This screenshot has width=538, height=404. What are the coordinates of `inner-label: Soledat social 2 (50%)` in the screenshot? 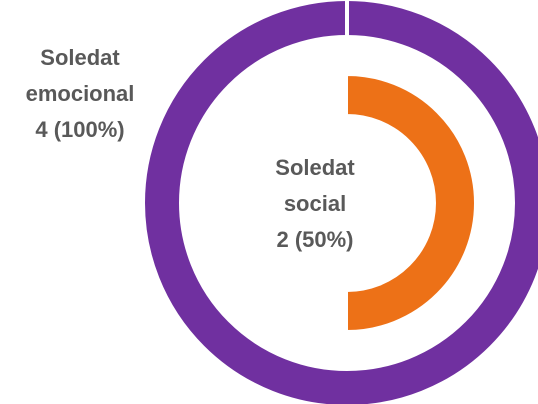 It's located at (315, 204).